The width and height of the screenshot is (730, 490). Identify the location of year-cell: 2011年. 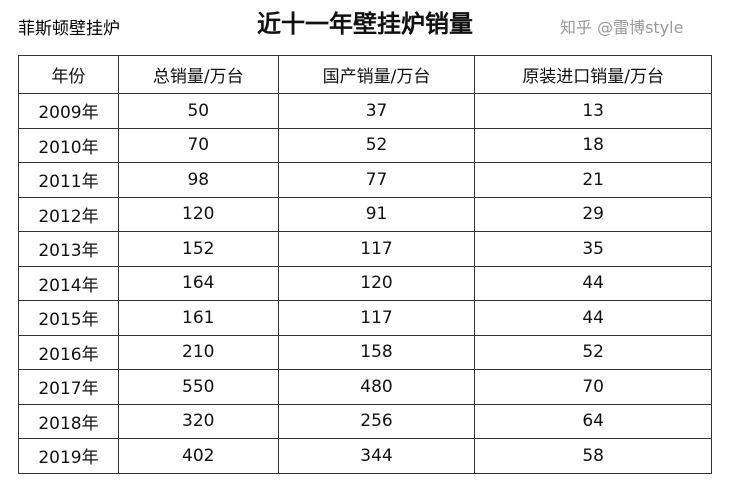
(68, 180).